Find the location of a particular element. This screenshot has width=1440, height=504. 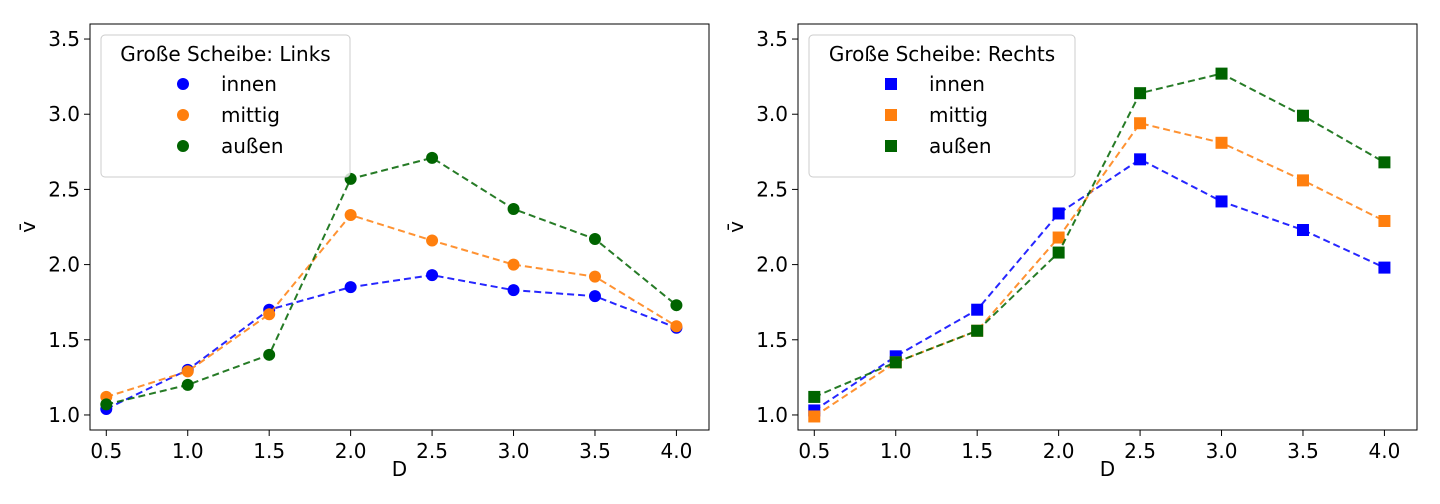

series-line-mittig is located at coordinates (391, 305).